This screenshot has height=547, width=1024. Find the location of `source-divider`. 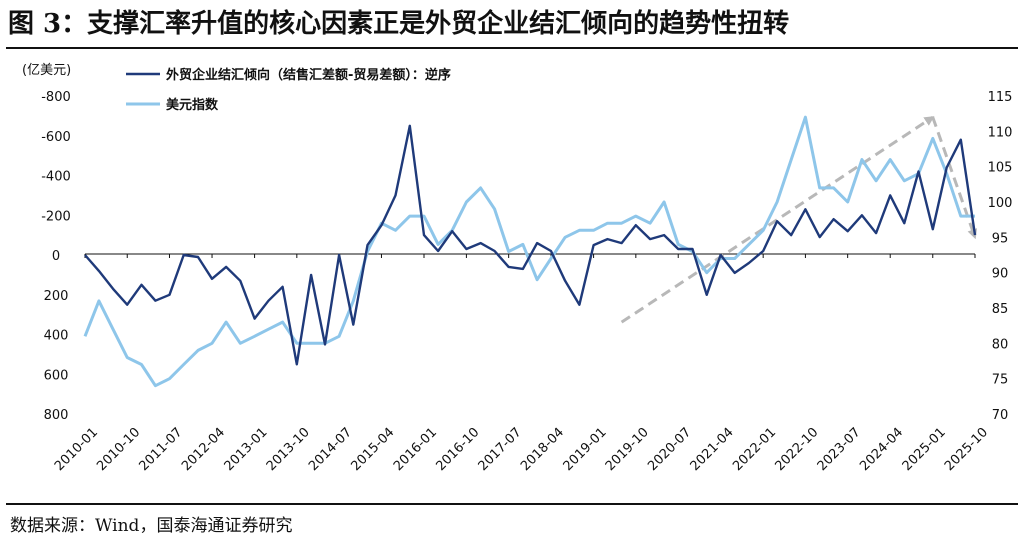

source-divider is located at coordinates (512, 504).